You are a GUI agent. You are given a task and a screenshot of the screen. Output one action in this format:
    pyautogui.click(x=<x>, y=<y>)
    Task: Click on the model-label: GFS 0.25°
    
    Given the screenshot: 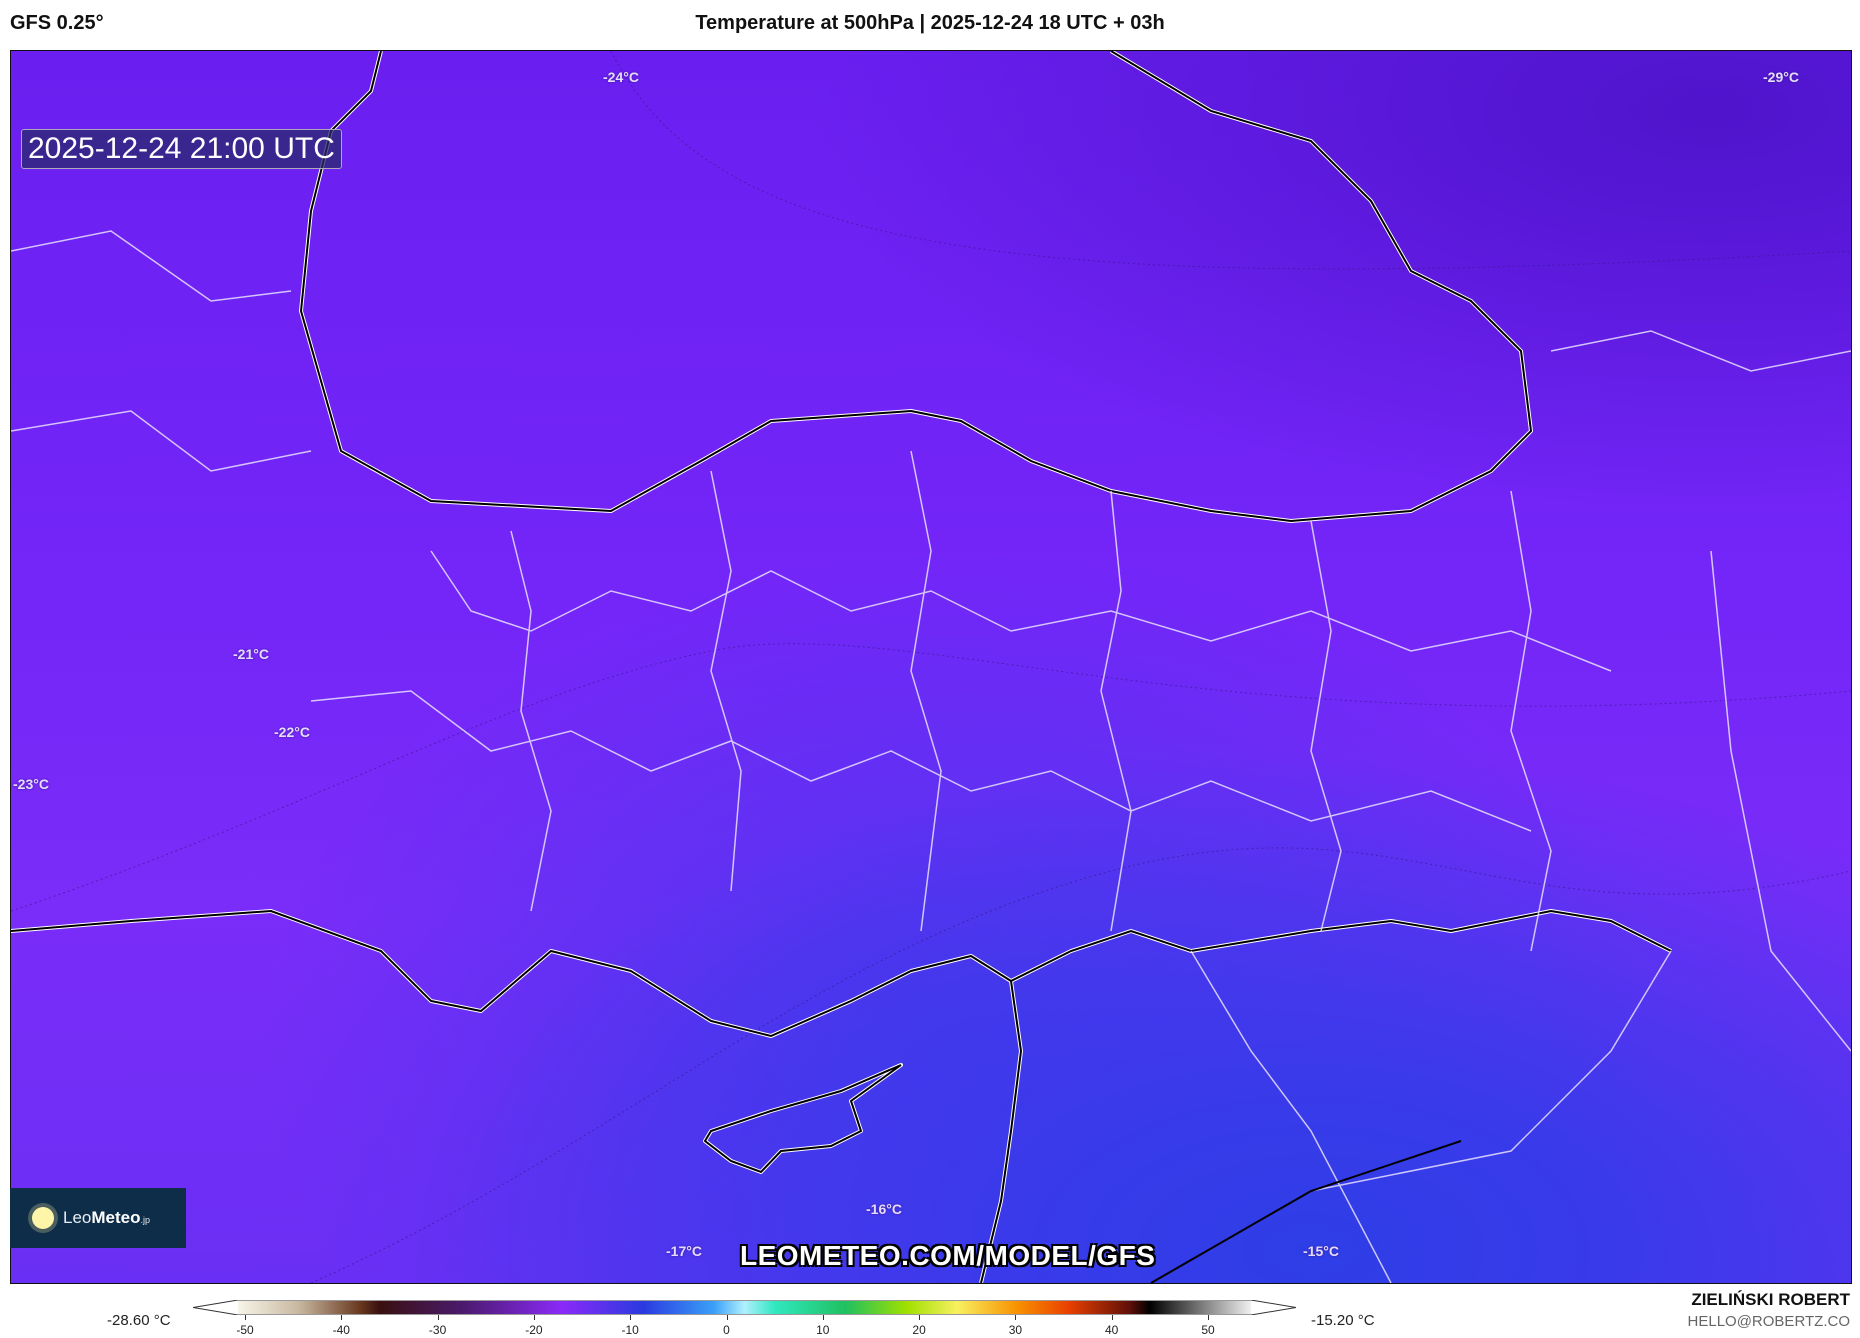 What is the action you would take?
    pyautogui.click(x=57, y=23)
    